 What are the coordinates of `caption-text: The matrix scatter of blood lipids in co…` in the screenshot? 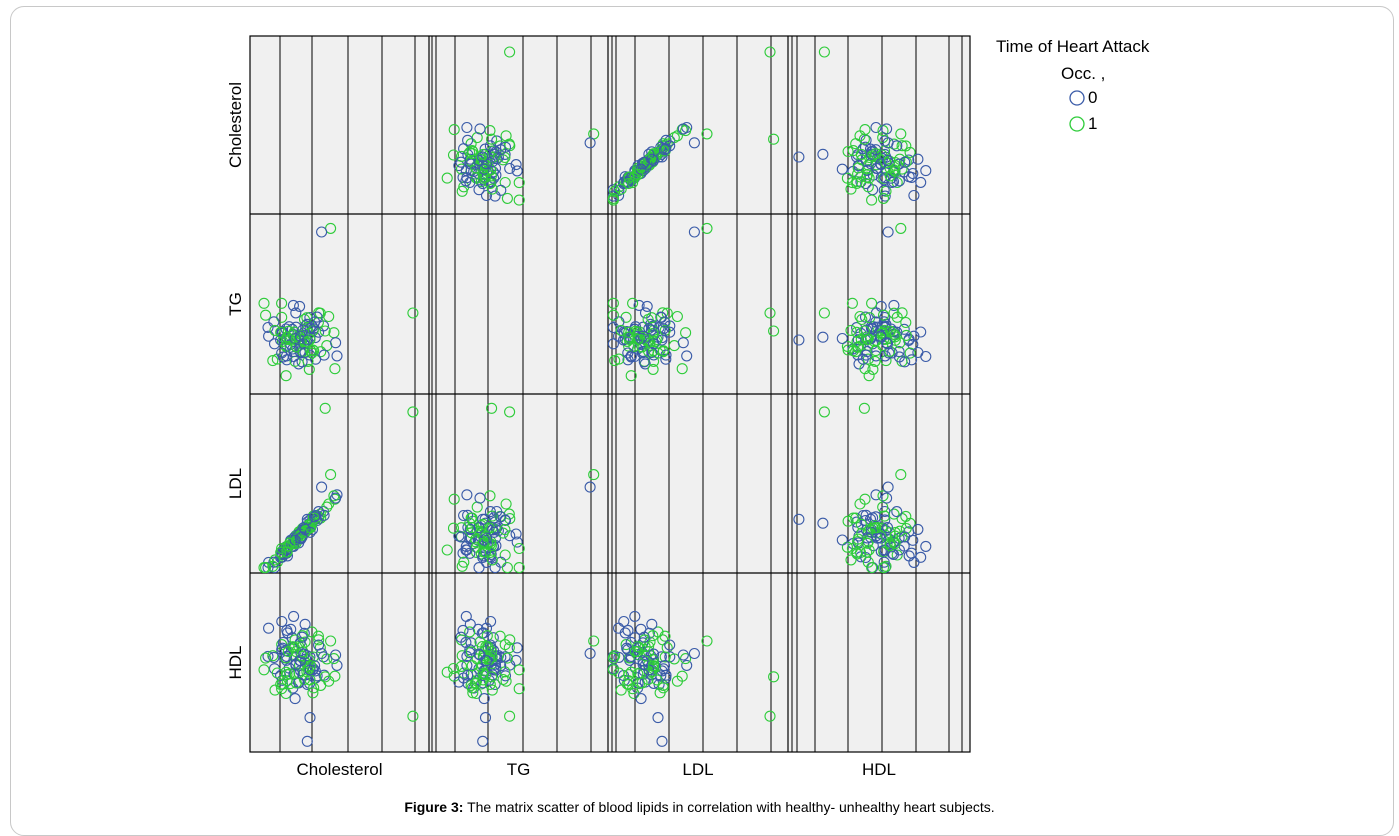 It's located at (729, 807).